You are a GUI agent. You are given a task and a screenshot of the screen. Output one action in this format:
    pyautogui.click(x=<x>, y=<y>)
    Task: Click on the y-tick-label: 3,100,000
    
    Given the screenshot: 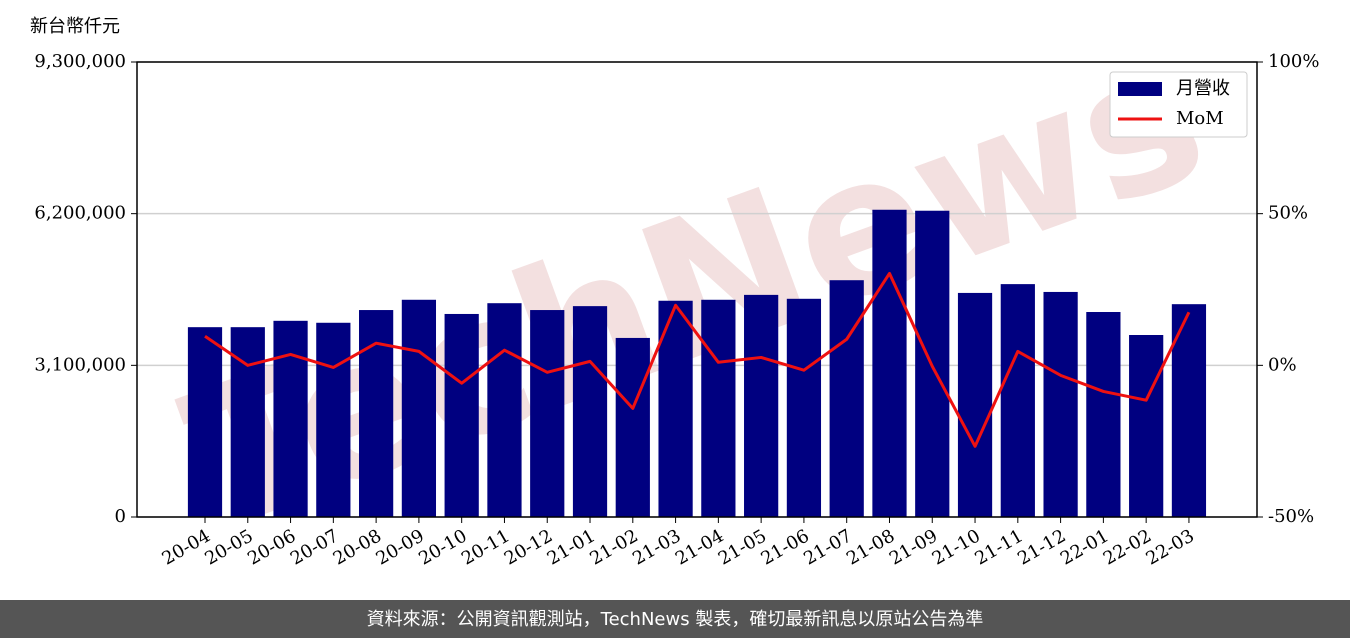 What is the action you would take?
    pyautogui.click(x=80, y=364)
    